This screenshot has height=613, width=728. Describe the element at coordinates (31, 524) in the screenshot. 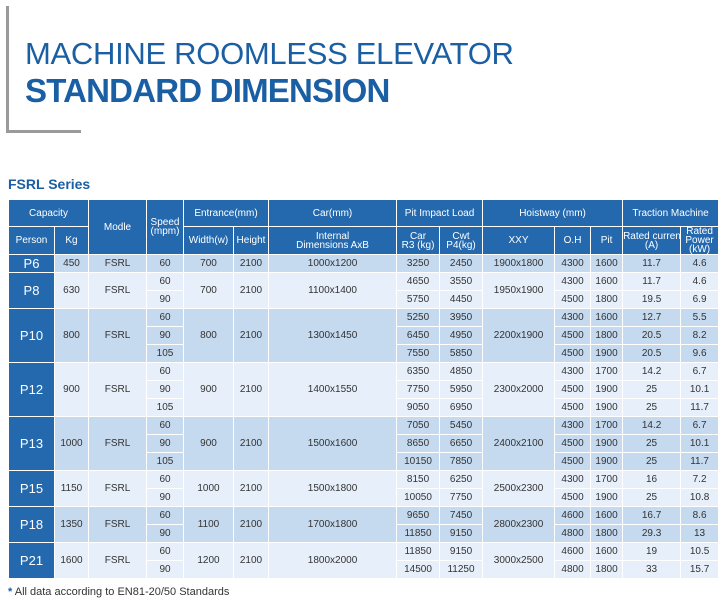

I see `person-cell: P18` at that location.